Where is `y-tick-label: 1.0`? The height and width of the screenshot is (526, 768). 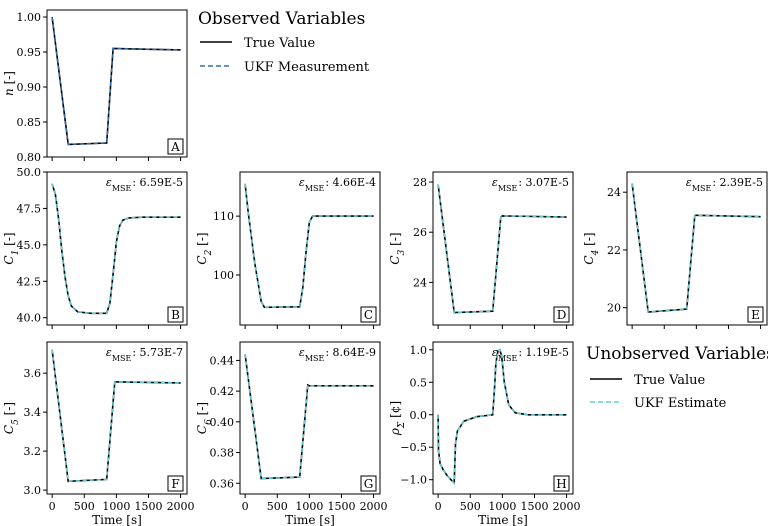
y-tick-label: 1.0 is located at coordinates (419, 350).